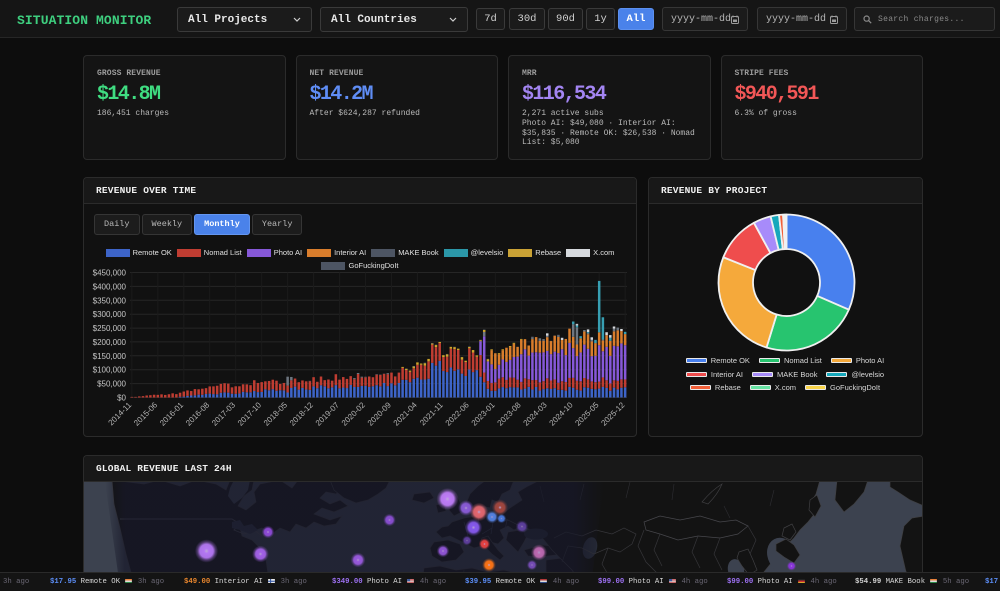 This screenshot has width=1000, height=591. I want to click on svg-text: $400,000, so click(110, 286).